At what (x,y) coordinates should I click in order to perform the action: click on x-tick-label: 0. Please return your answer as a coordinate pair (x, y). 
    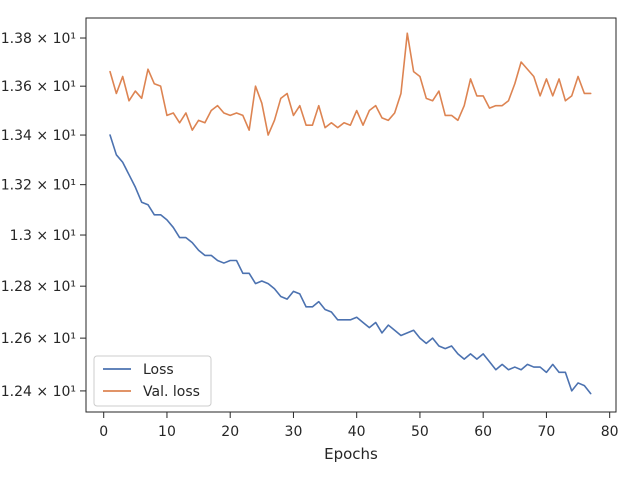
    Looking at the image, I should click on (103, 432).